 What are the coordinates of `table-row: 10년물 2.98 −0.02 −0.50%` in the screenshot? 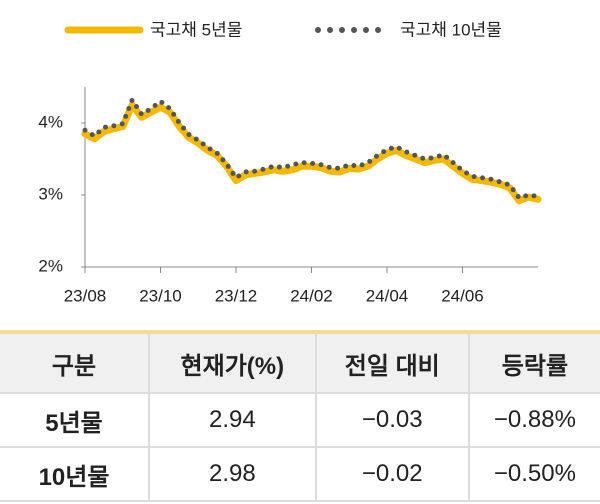 It's located at (300, 474).